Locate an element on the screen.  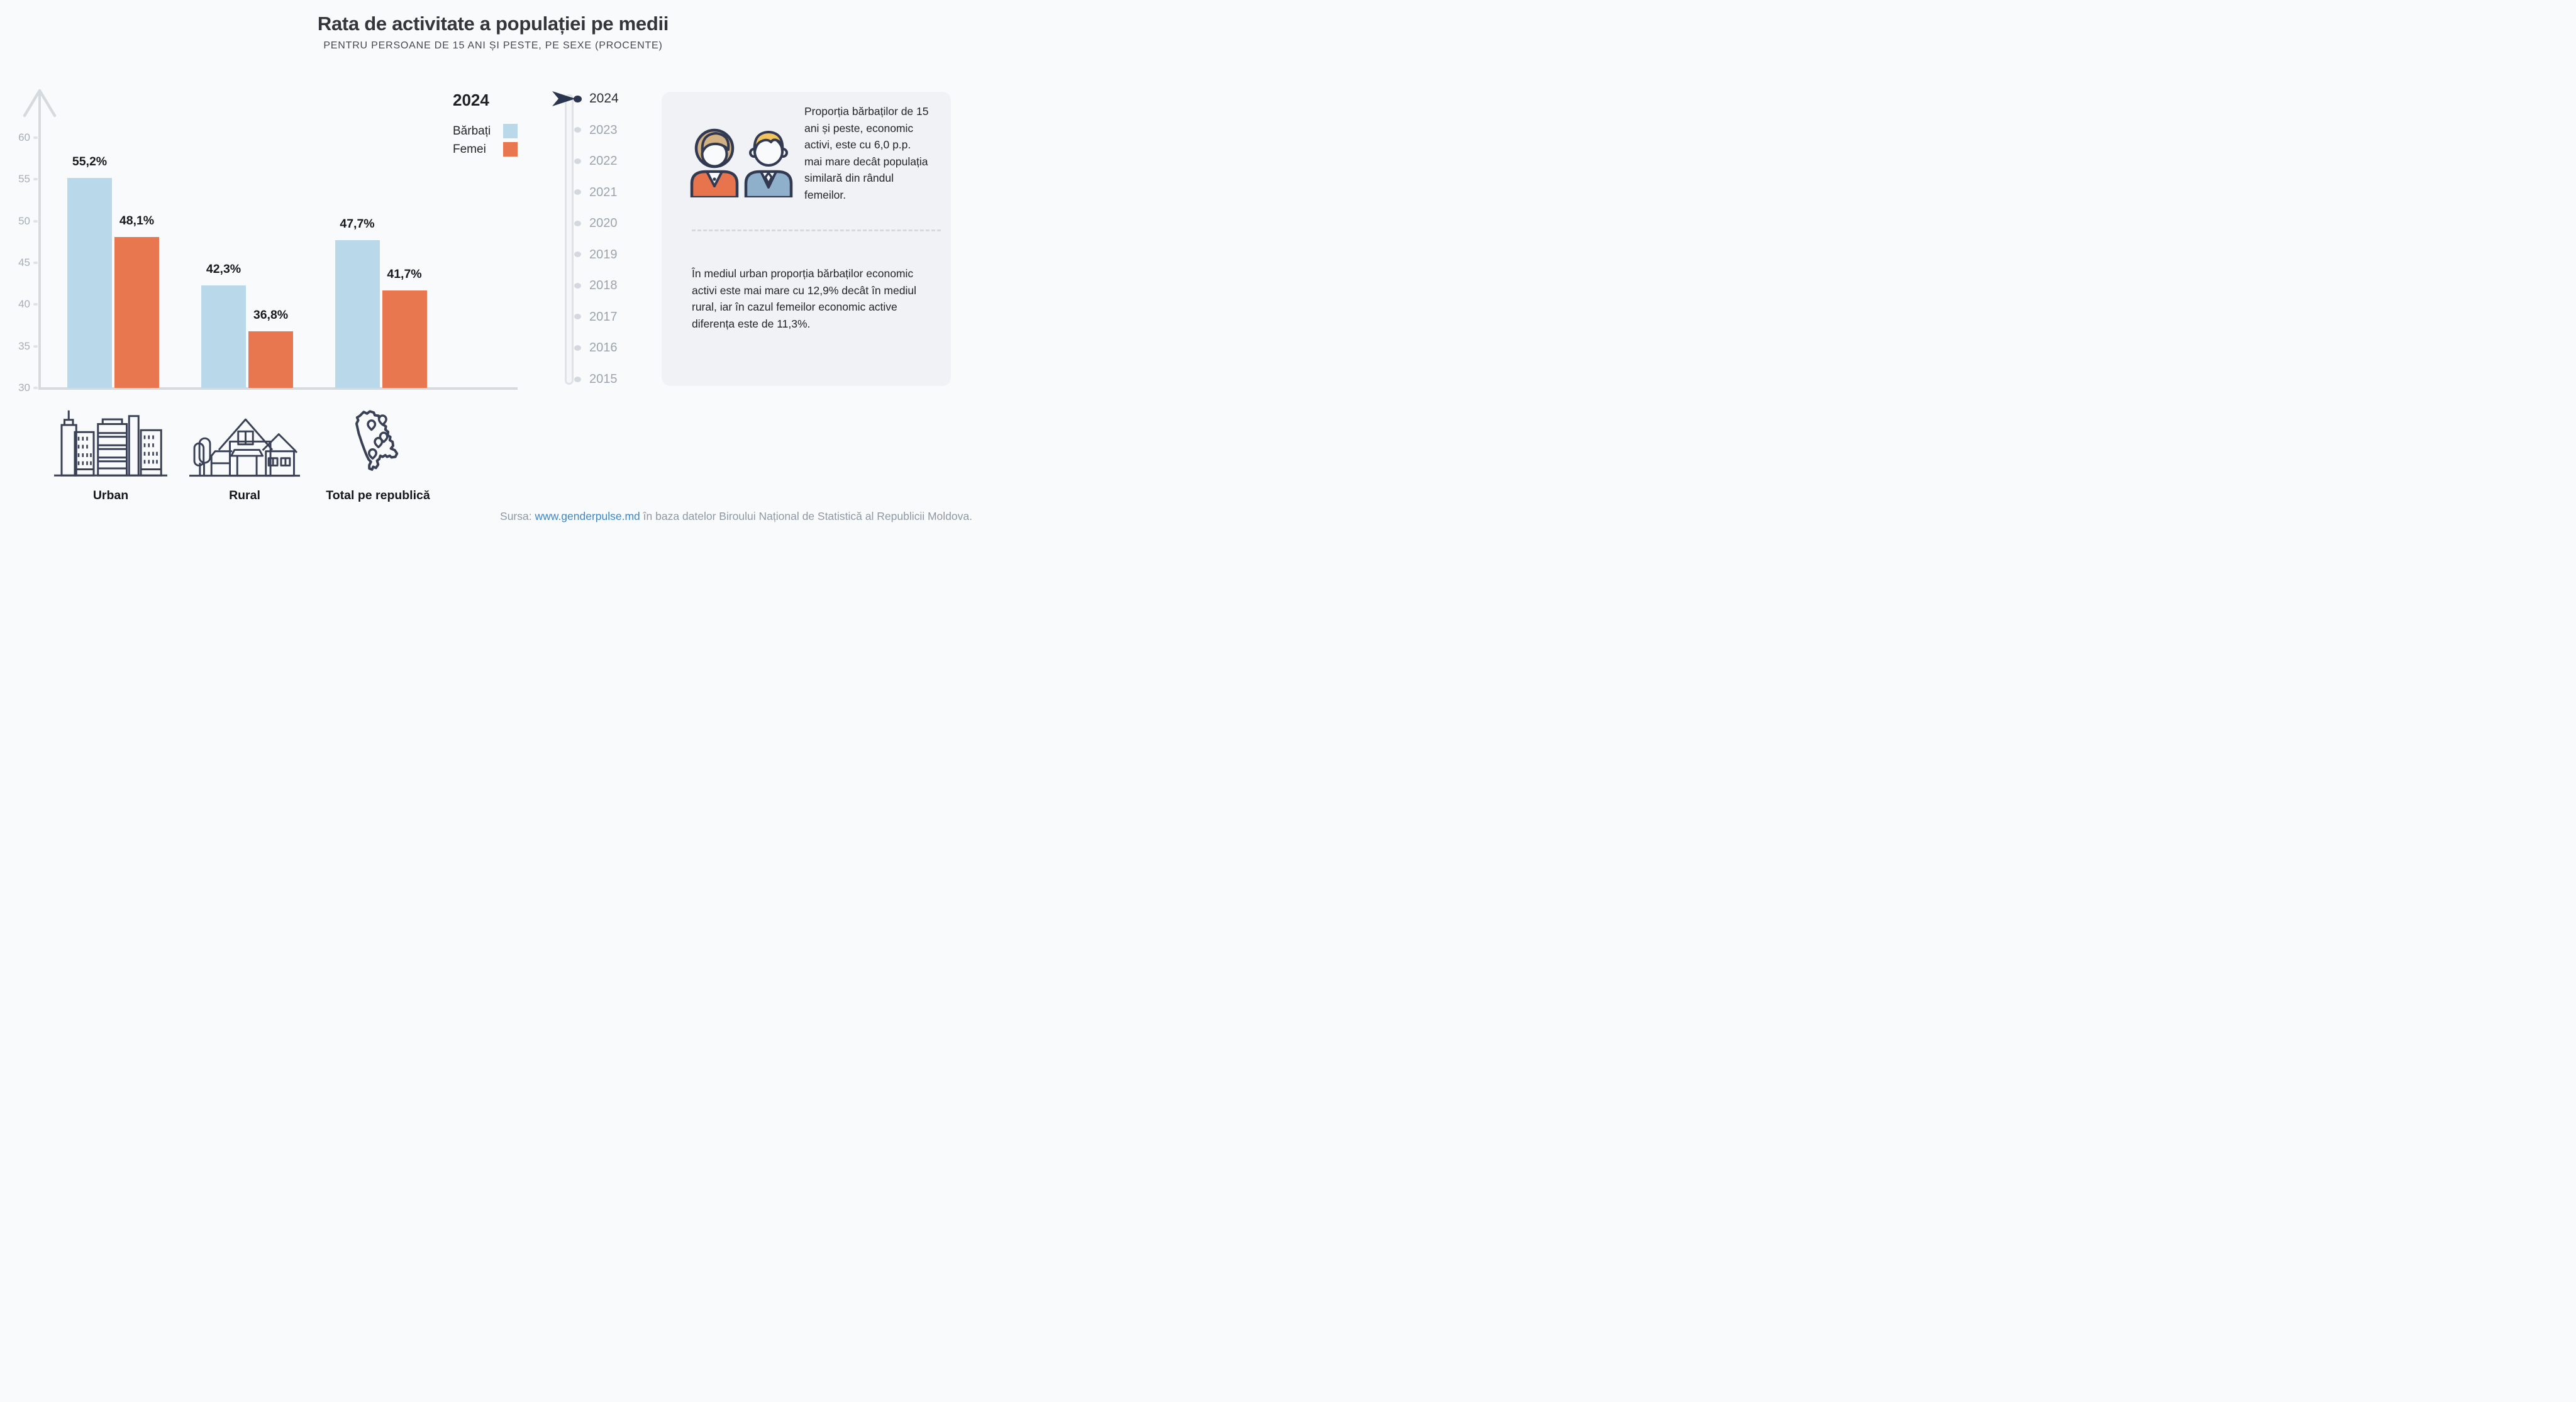
y-axis-tick-label: 45 is located at coordinates (24, 262).